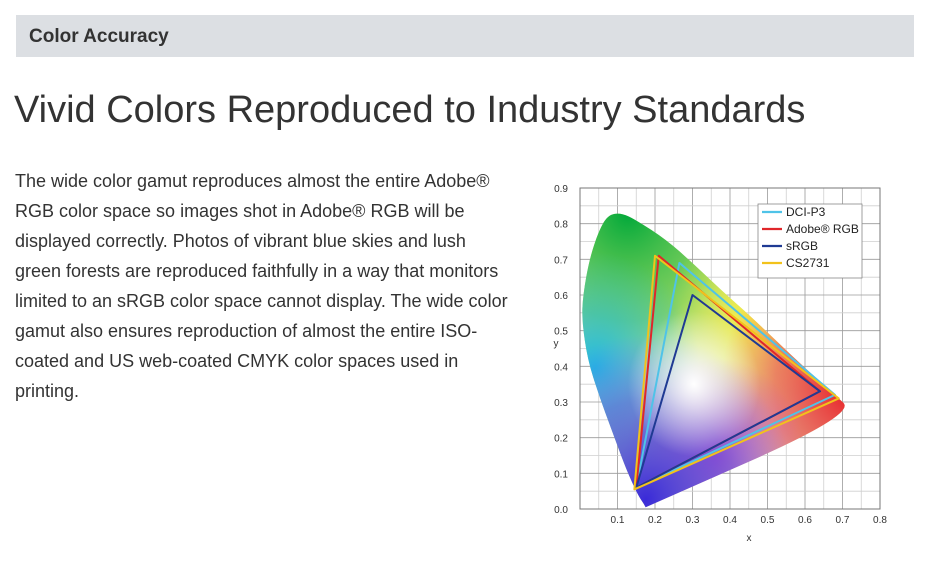 This screenshot has height=569, width=932. I want to click on y-tick-label: 0.4, so click(561, 367).